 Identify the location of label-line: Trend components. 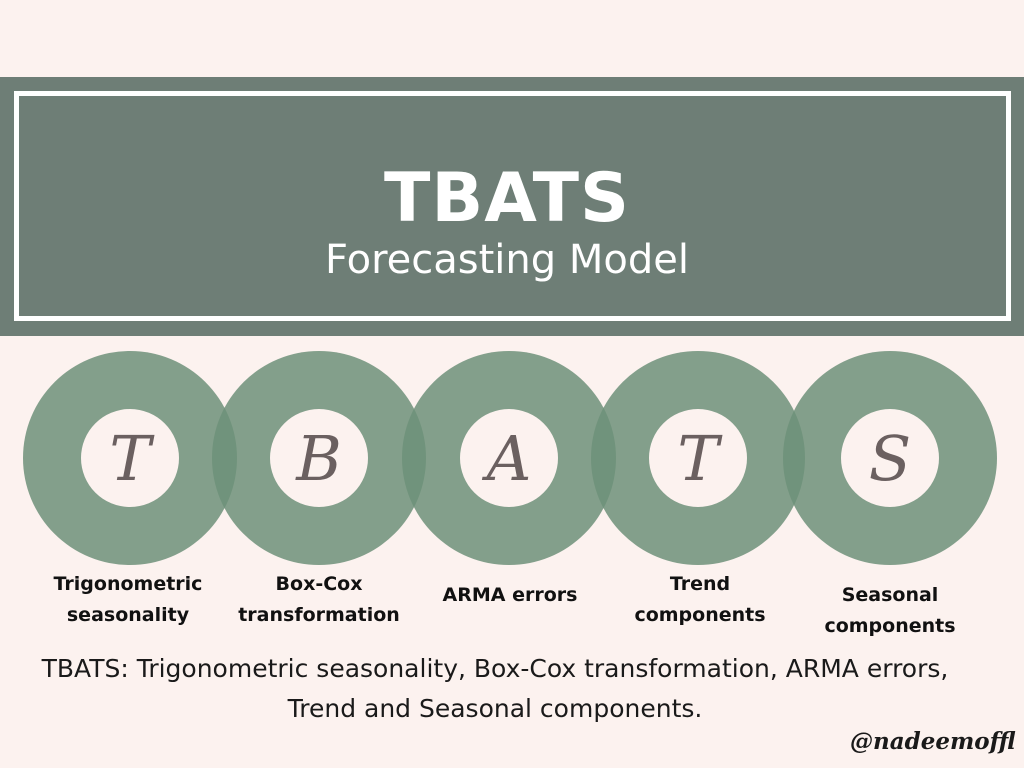
(700, 599).